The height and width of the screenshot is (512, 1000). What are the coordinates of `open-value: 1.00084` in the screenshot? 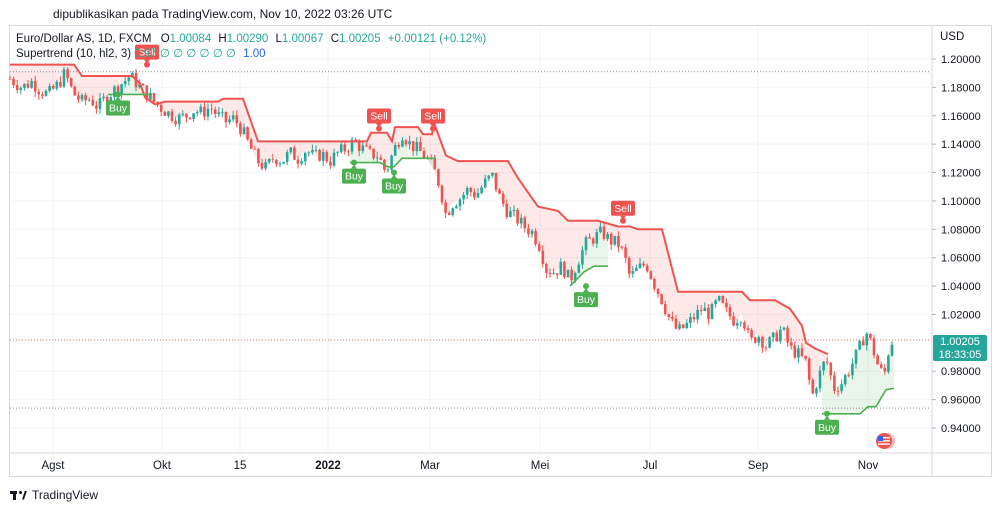 It's located at (190, 39).